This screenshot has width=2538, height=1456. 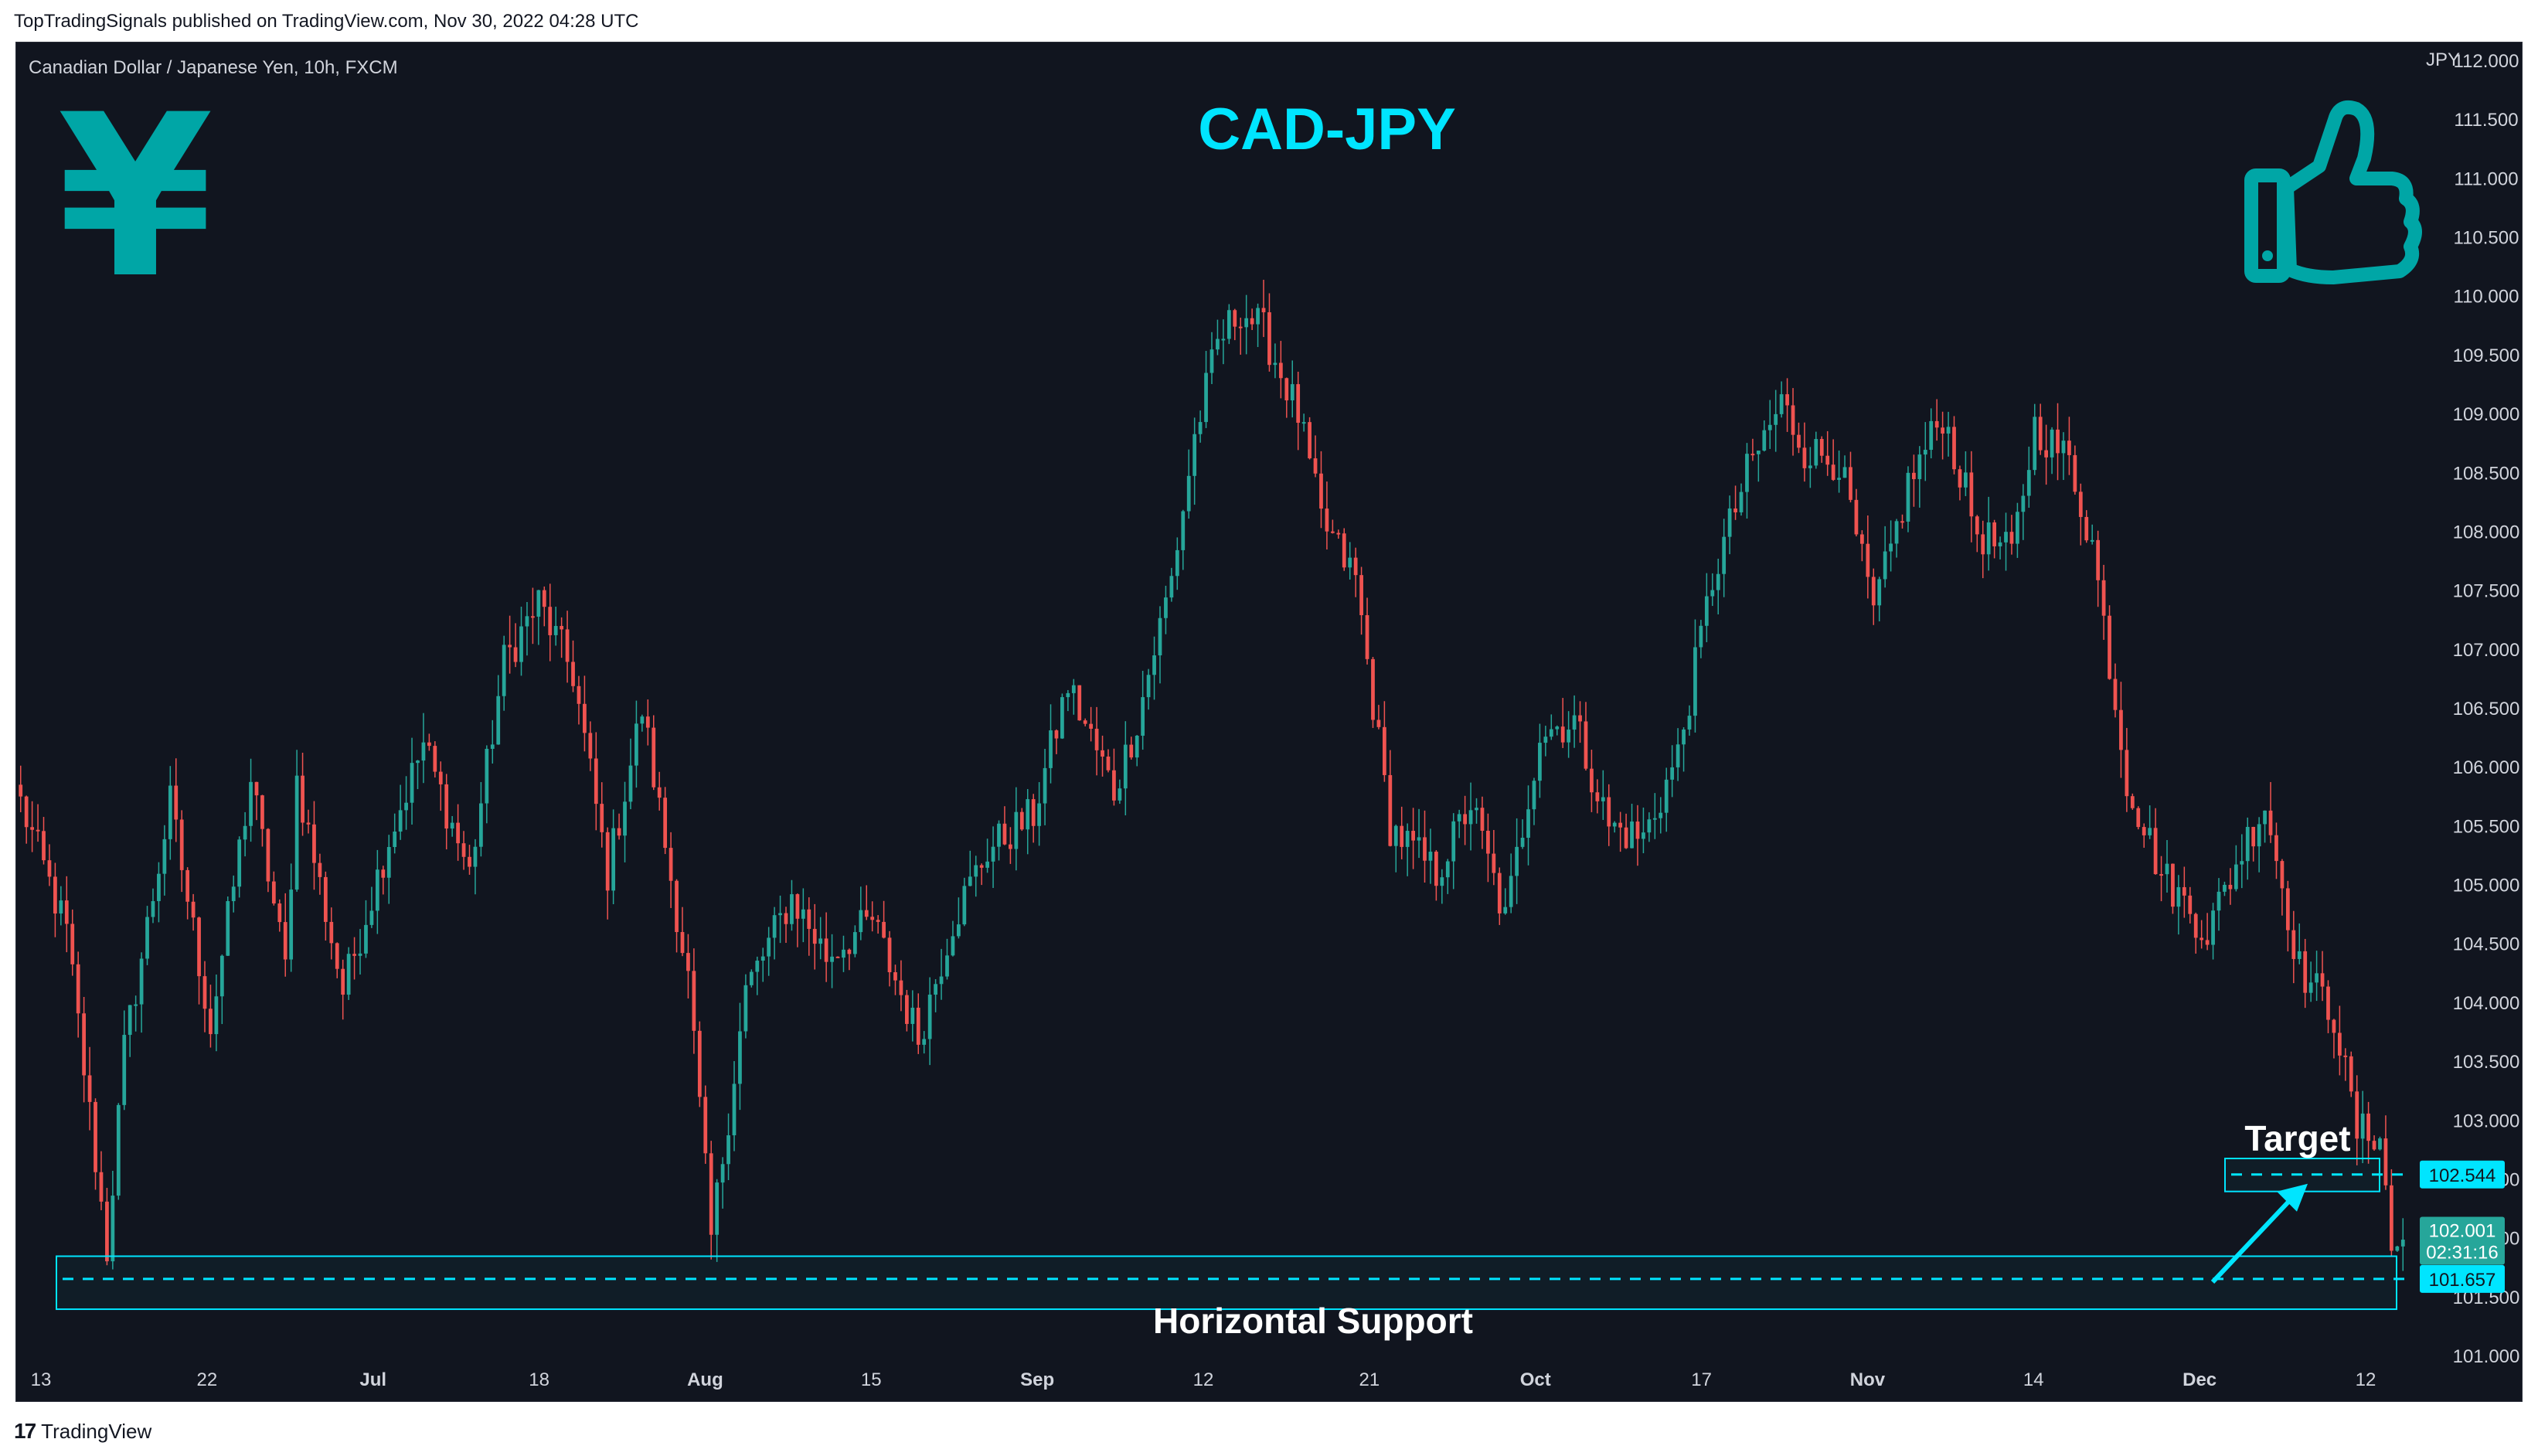 I want to click on price-tick-label: 105.000, so click(x=2487, y=886).